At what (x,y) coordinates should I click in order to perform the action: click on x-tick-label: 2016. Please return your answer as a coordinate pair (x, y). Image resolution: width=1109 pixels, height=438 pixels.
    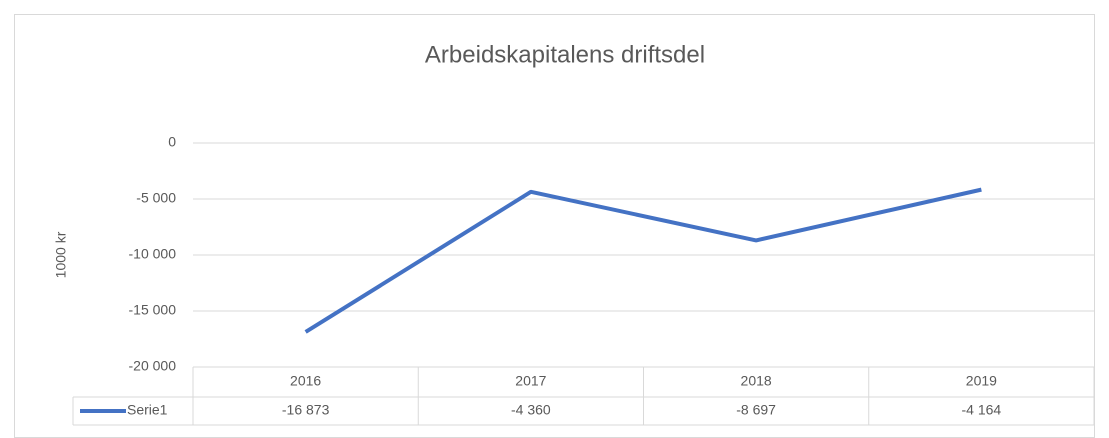
    Looking at the image, I should click on (305, 381).